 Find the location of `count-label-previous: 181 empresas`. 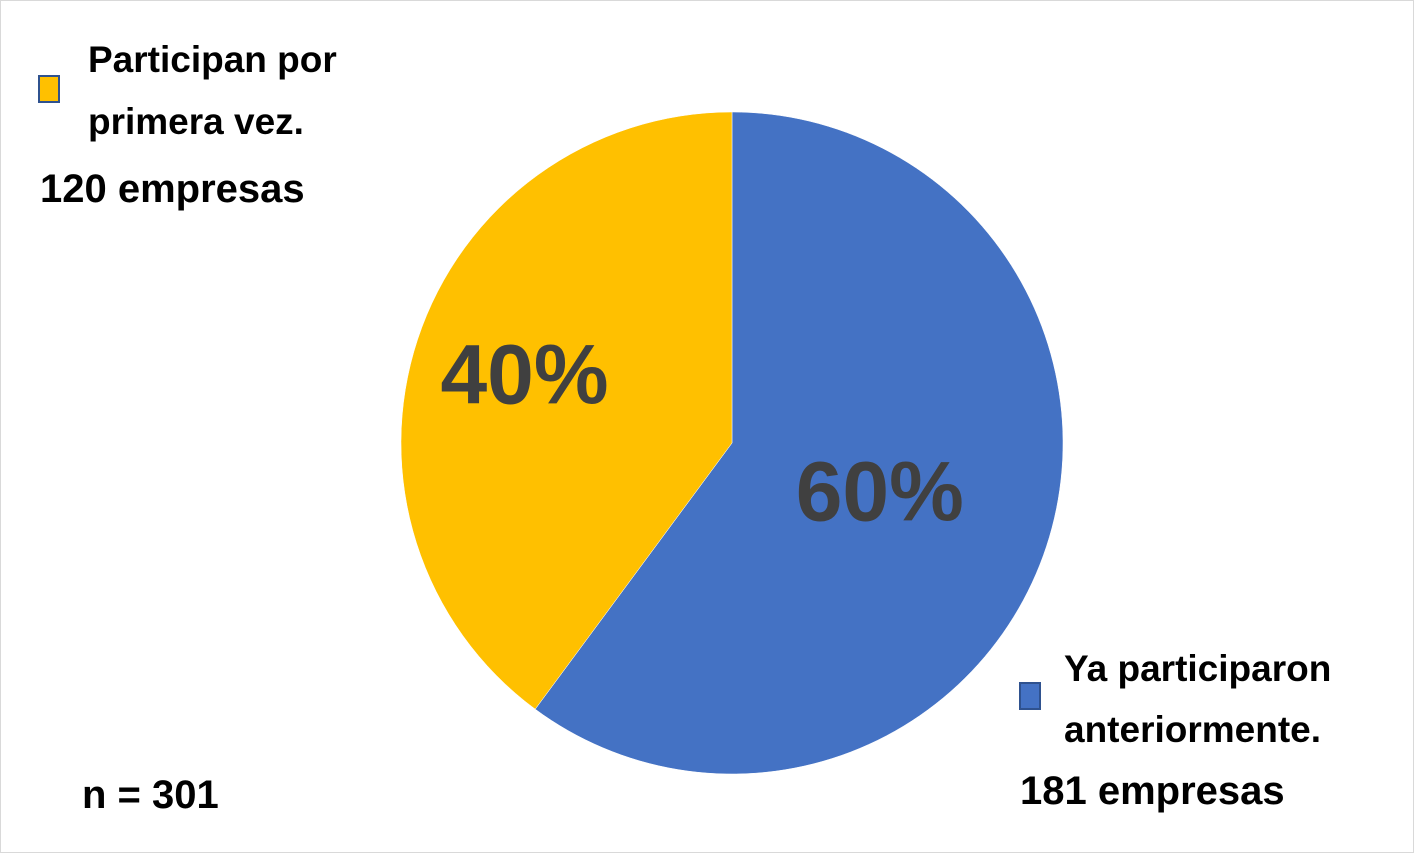

count-label-previous: 181 empresas is located at coordinates (1152, 791).